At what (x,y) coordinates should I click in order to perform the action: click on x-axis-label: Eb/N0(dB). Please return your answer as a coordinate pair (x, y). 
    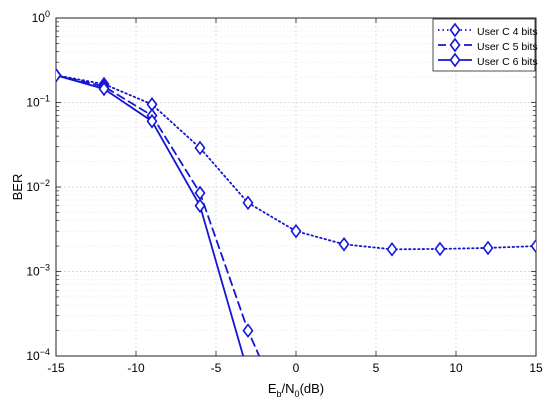
    Looking at the image, I should click on (296, 390).